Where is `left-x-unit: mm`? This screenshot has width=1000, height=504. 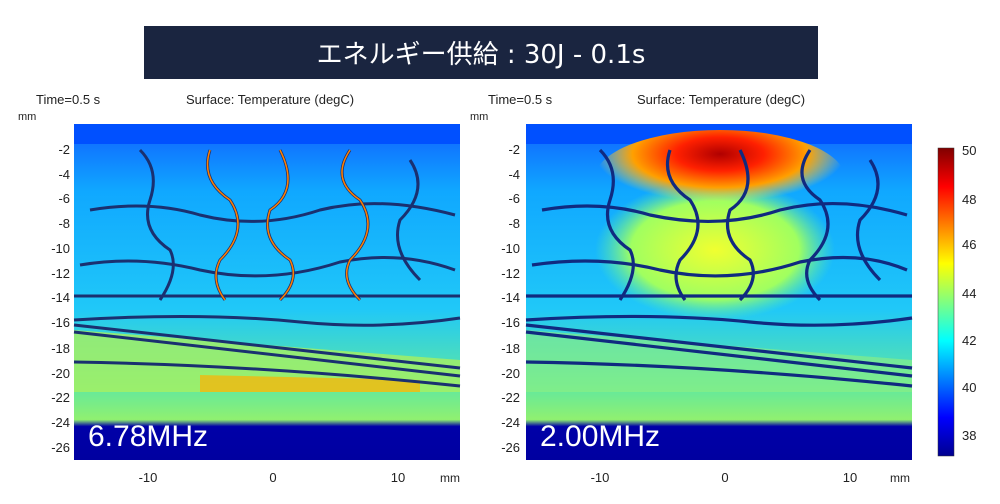 left-x-unit: mm is located at coordinates (450, 478).